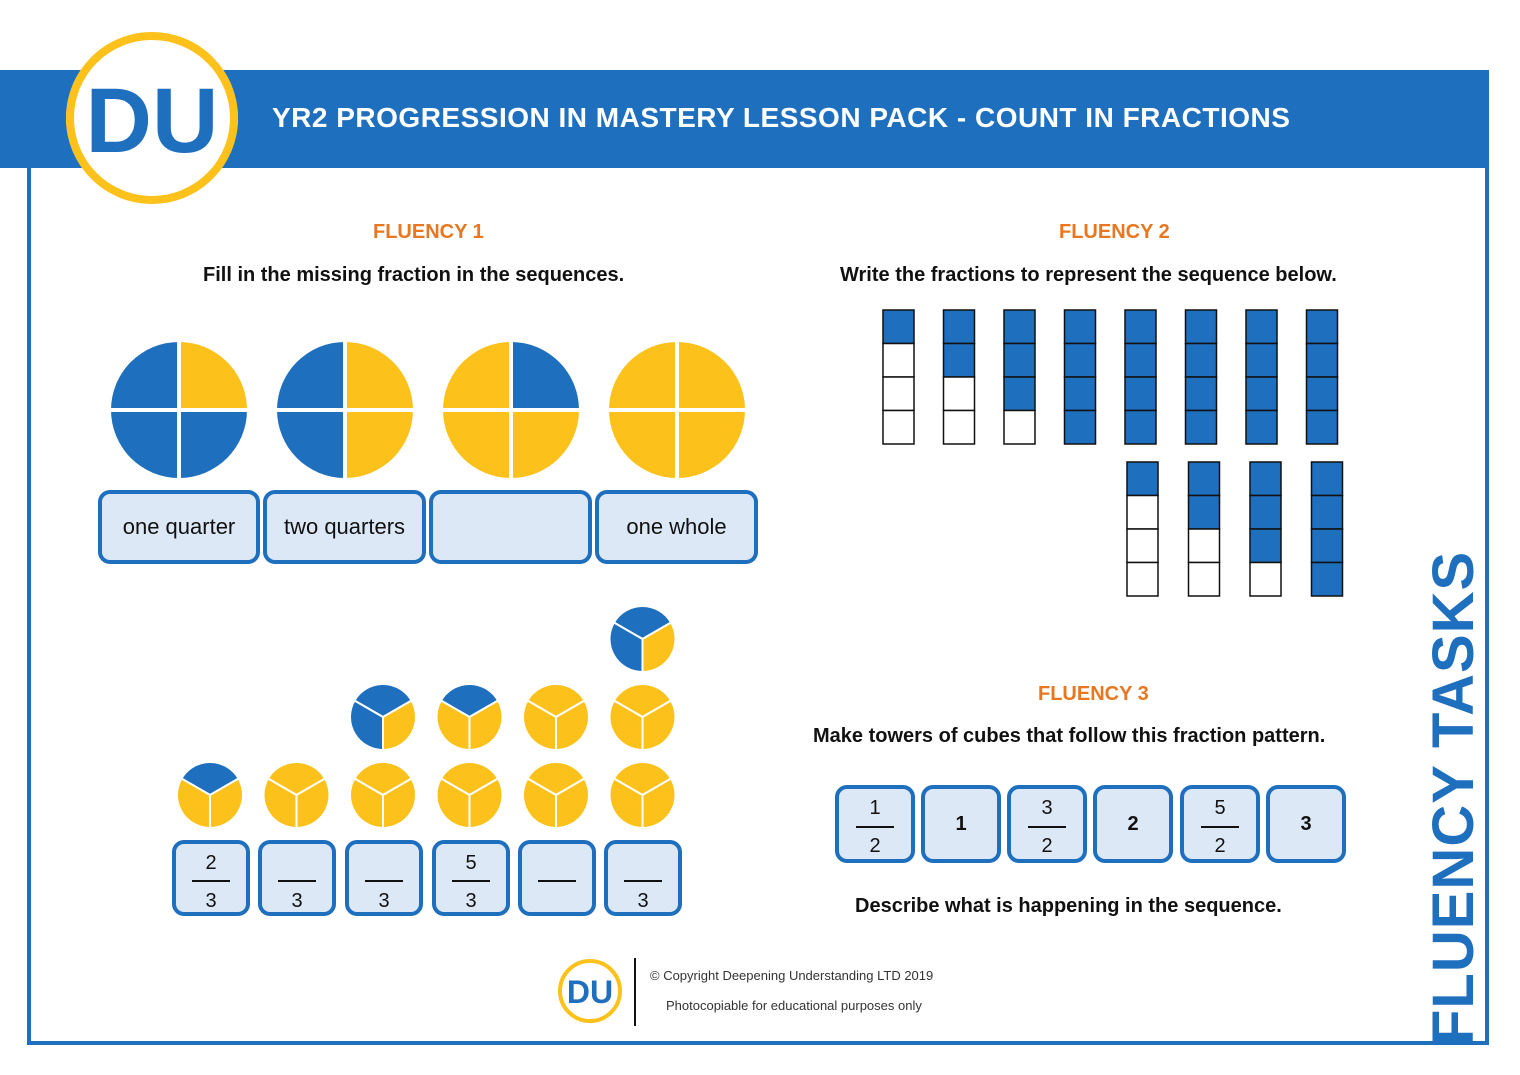 This screenshot has width=1520, height=1075. What do you see at coordinates (297, 878) in the screenshot?
I see `thirds-box-2: 3` at bounding box center [297, 878].